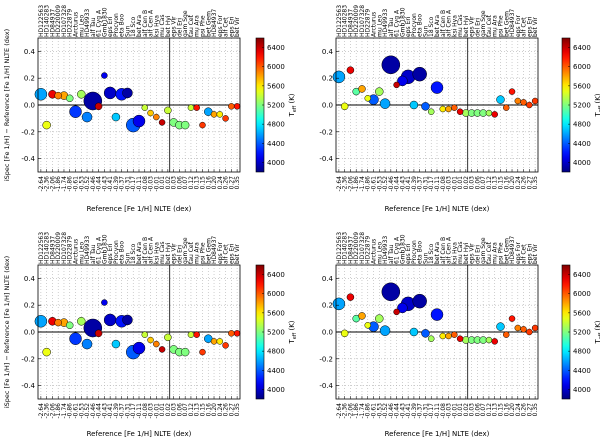  Describe the element at coordinates (506, 251) in the screenshot. I see `star-label: bet Gem` at that location.